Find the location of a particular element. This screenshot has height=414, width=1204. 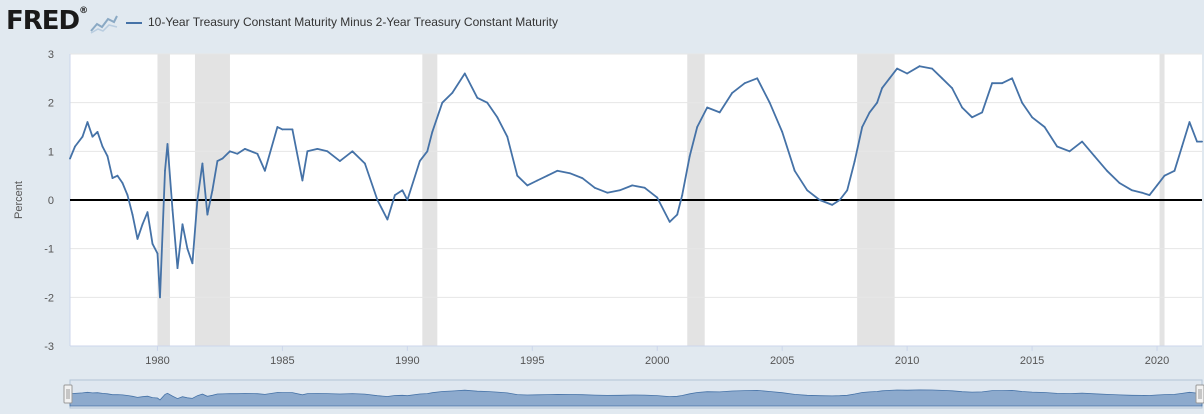

x-tick-label: 2020 is located at coordinates (1157, 361).